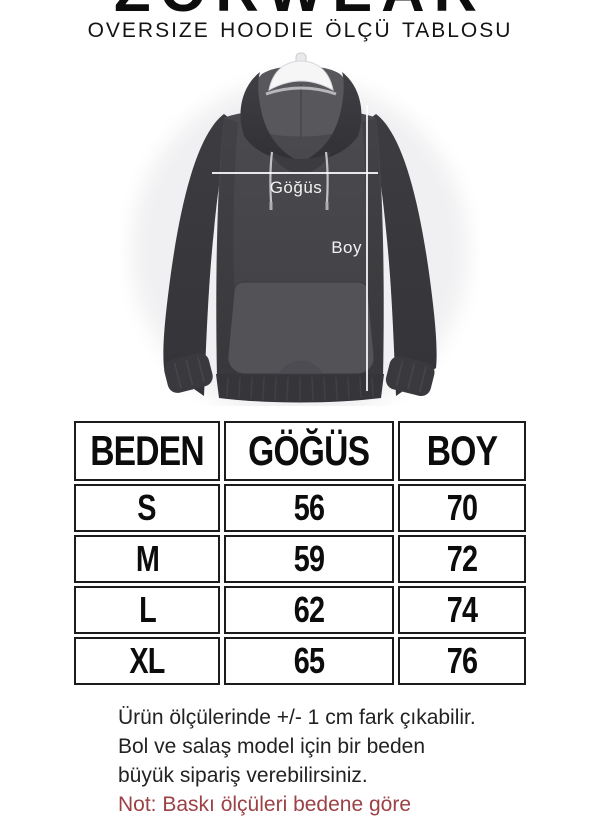  What do you see at coordinates (462, 508) in the screenshot?
I see `cell-length: 70` at bounding box center [462, 508].